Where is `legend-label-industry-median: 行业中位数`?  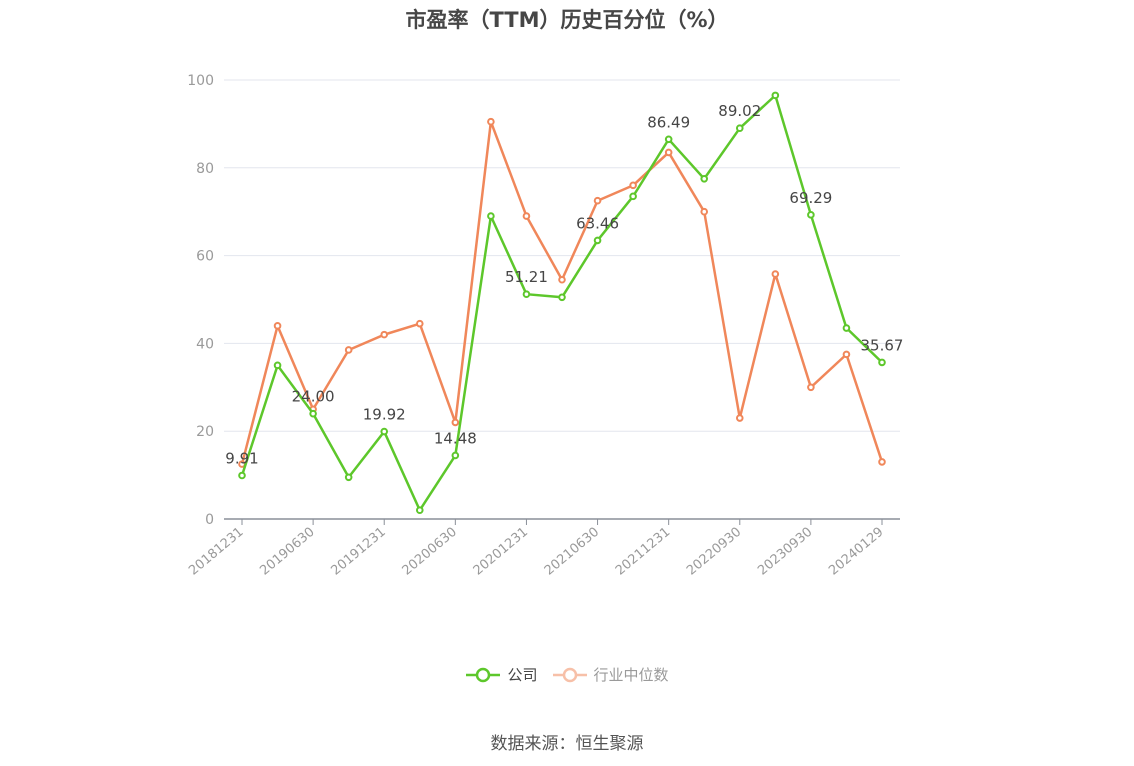
legend-label-industry-median: 行业中位数 is located at coordinates (631, 675).